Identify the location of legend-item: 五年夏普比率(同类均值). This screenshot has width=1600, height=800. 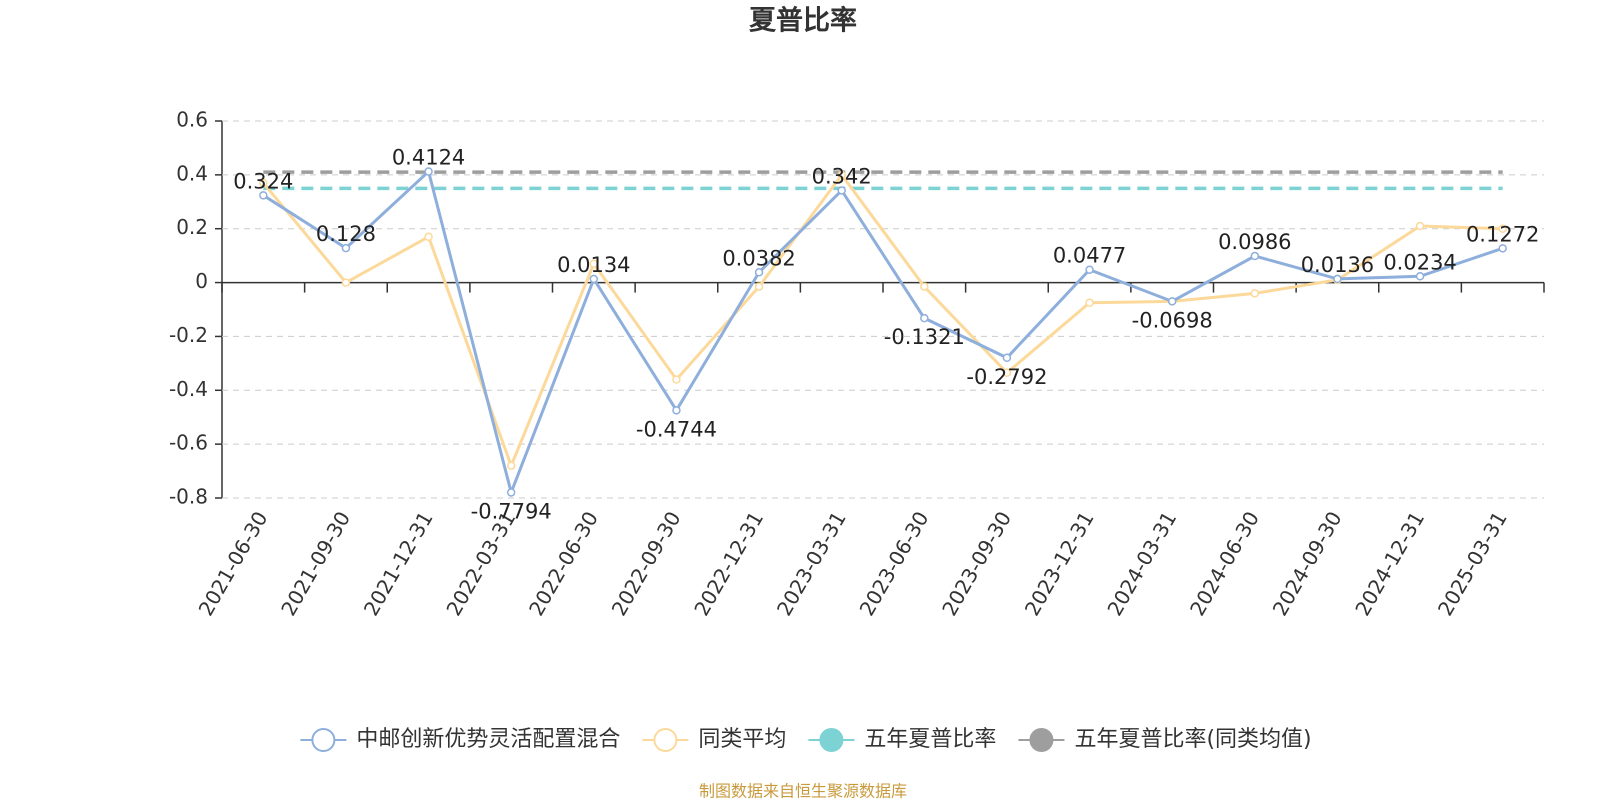
(1165, 739).